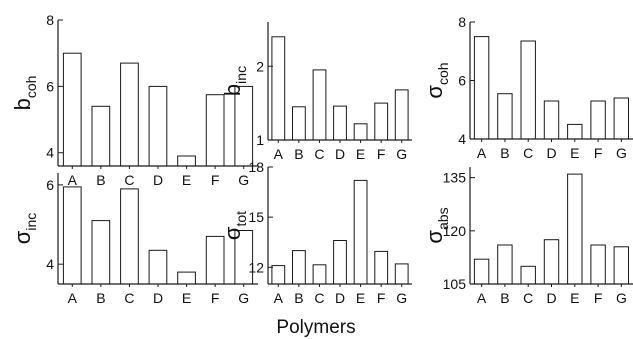 The height and width of the screenshot is (339, 633). I want to click on y-tick-label: 12, so click(256, 267).